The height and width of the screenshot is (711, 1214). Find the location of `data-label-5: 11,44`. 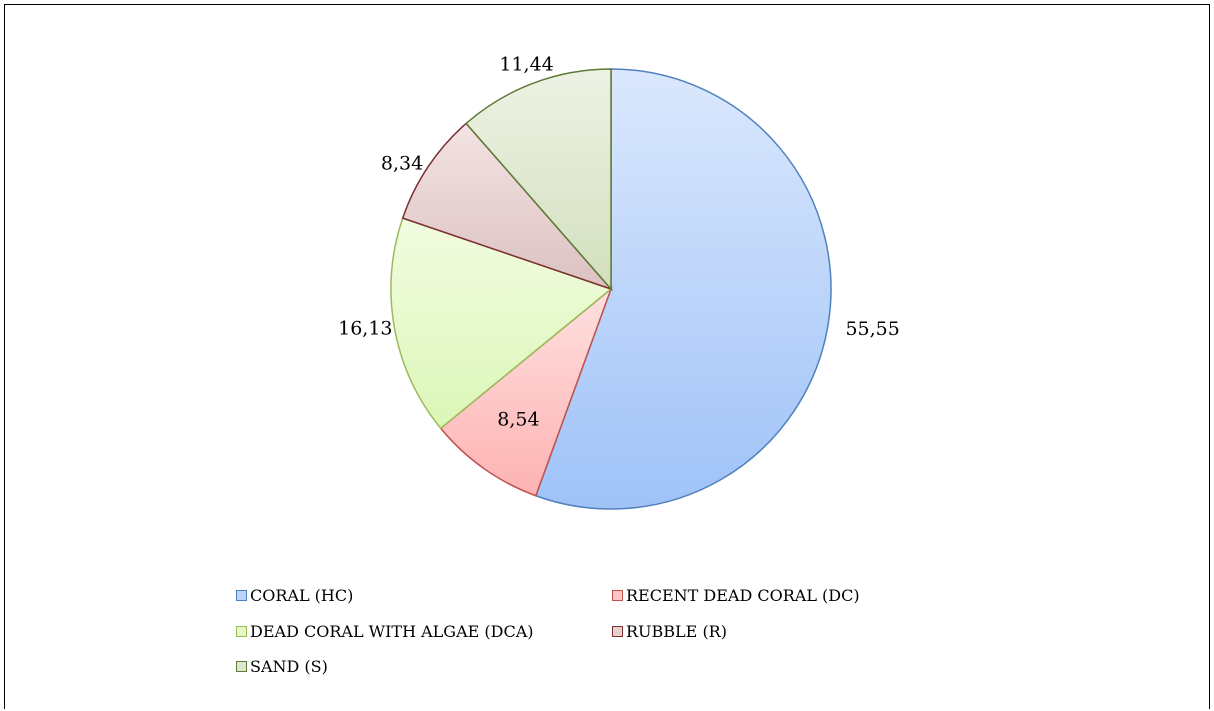

data-label-5: 11,44 is located at coordinates (526, 64).